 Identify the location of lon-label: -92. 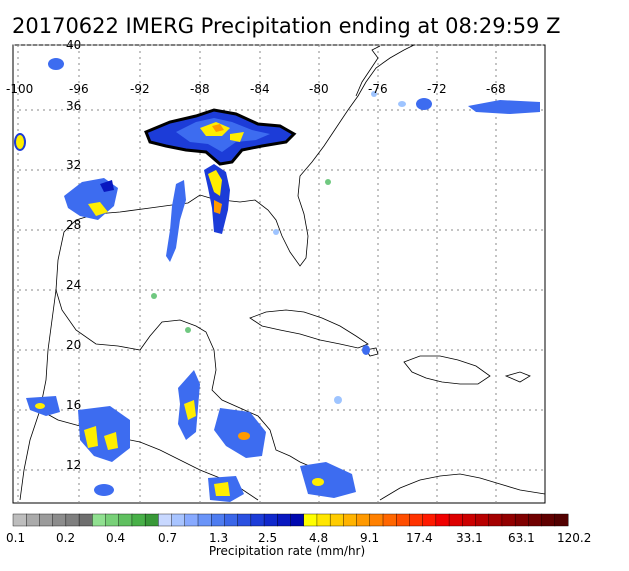
(140, 89).